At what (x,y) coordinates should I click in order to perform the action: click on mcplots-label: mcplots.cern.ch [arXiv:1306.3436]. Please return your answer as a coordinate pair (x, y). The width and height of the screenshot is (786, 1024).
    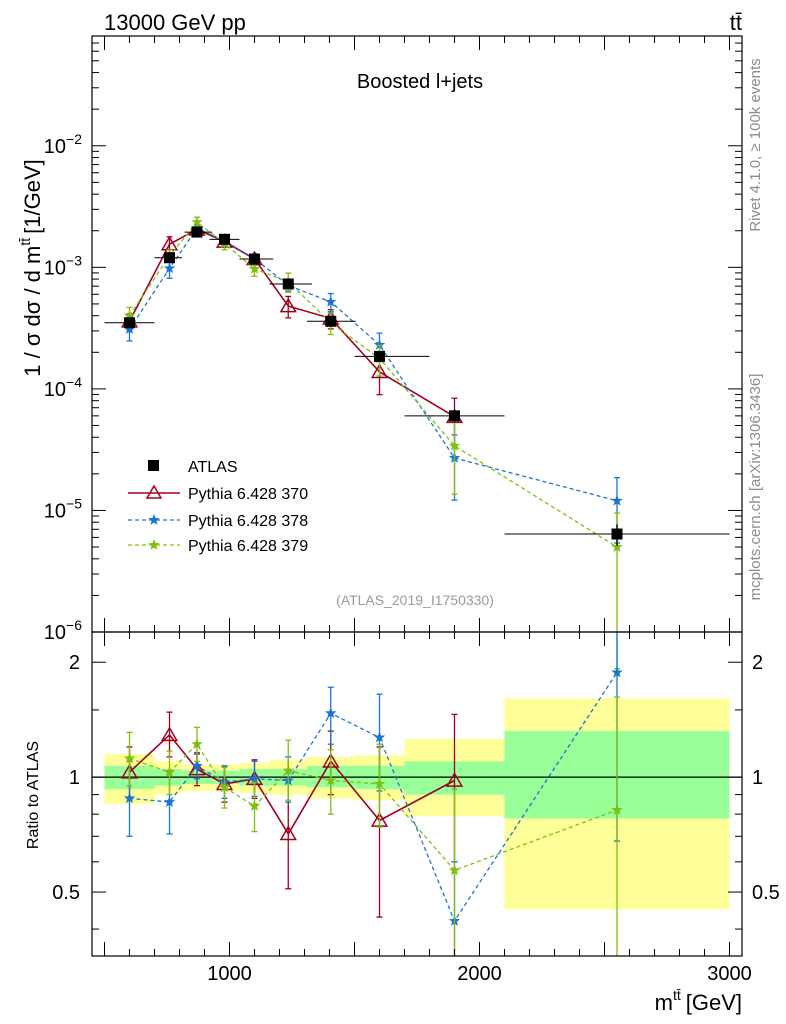
    Looking at the image, I should click on (755, 487).